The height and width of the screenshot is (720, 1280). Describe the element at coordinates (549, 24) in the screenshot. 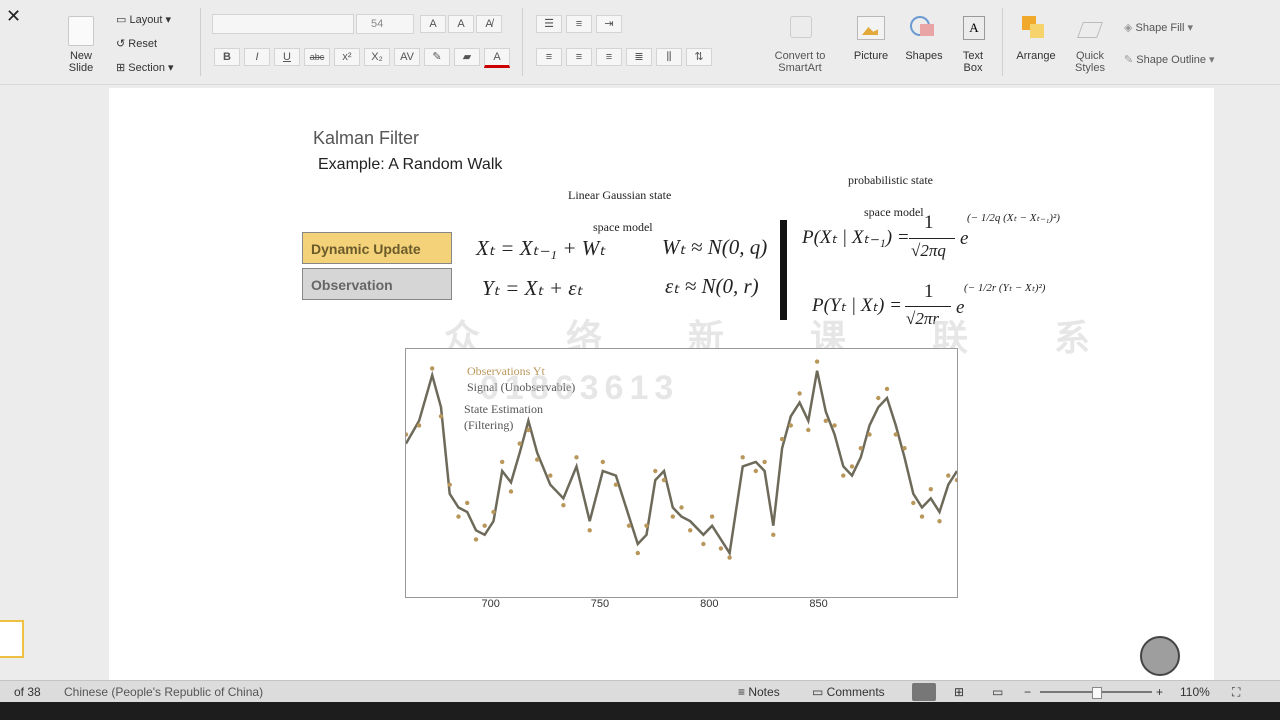

I see `bullets-icon: ☰` at that location.